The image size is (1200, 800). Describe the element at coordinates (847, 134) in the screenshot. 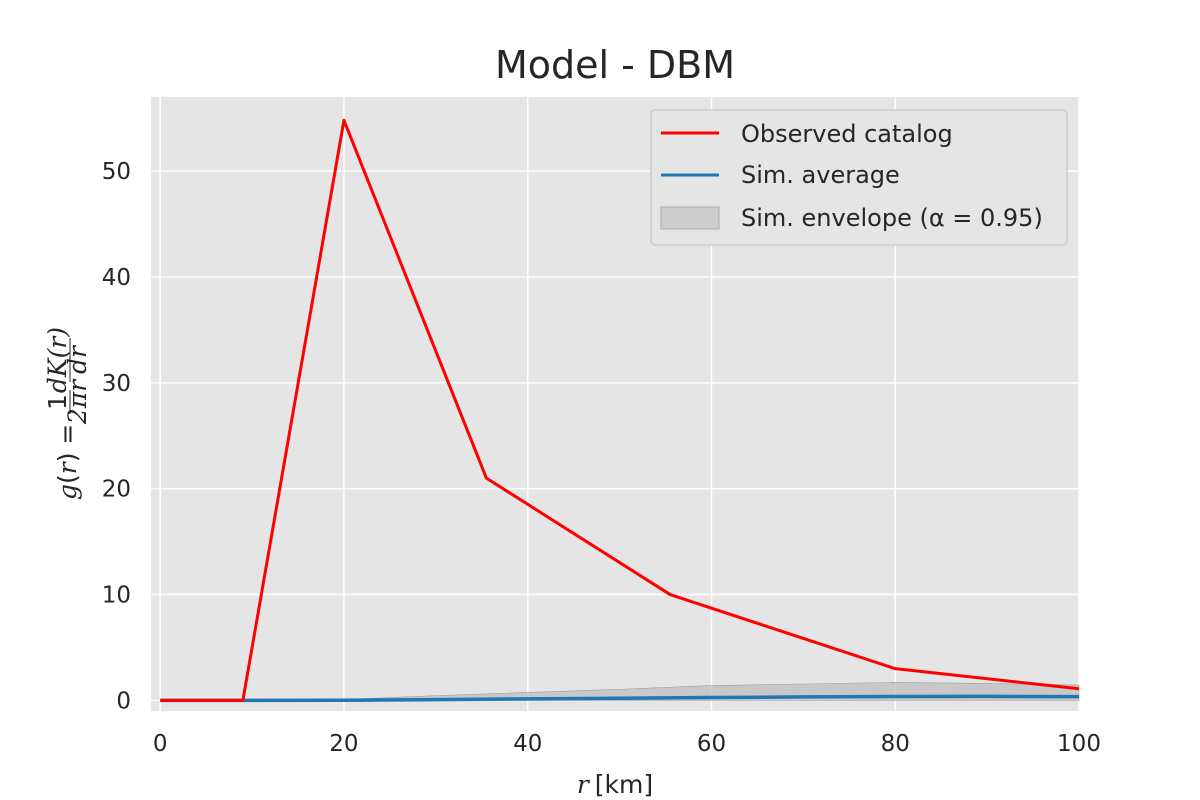

I see `legend-label-observed: Observed catalog` at that location.